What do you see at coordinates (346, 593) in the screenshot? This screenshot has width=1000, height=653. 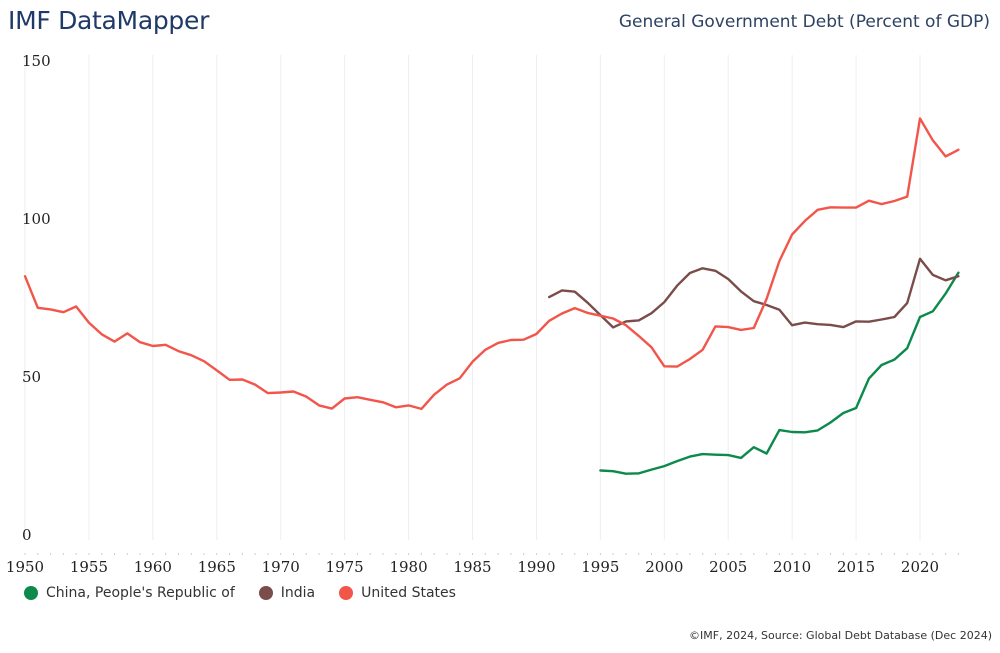 I see `legend-marker-united-states` at bounding box center [346, 593].